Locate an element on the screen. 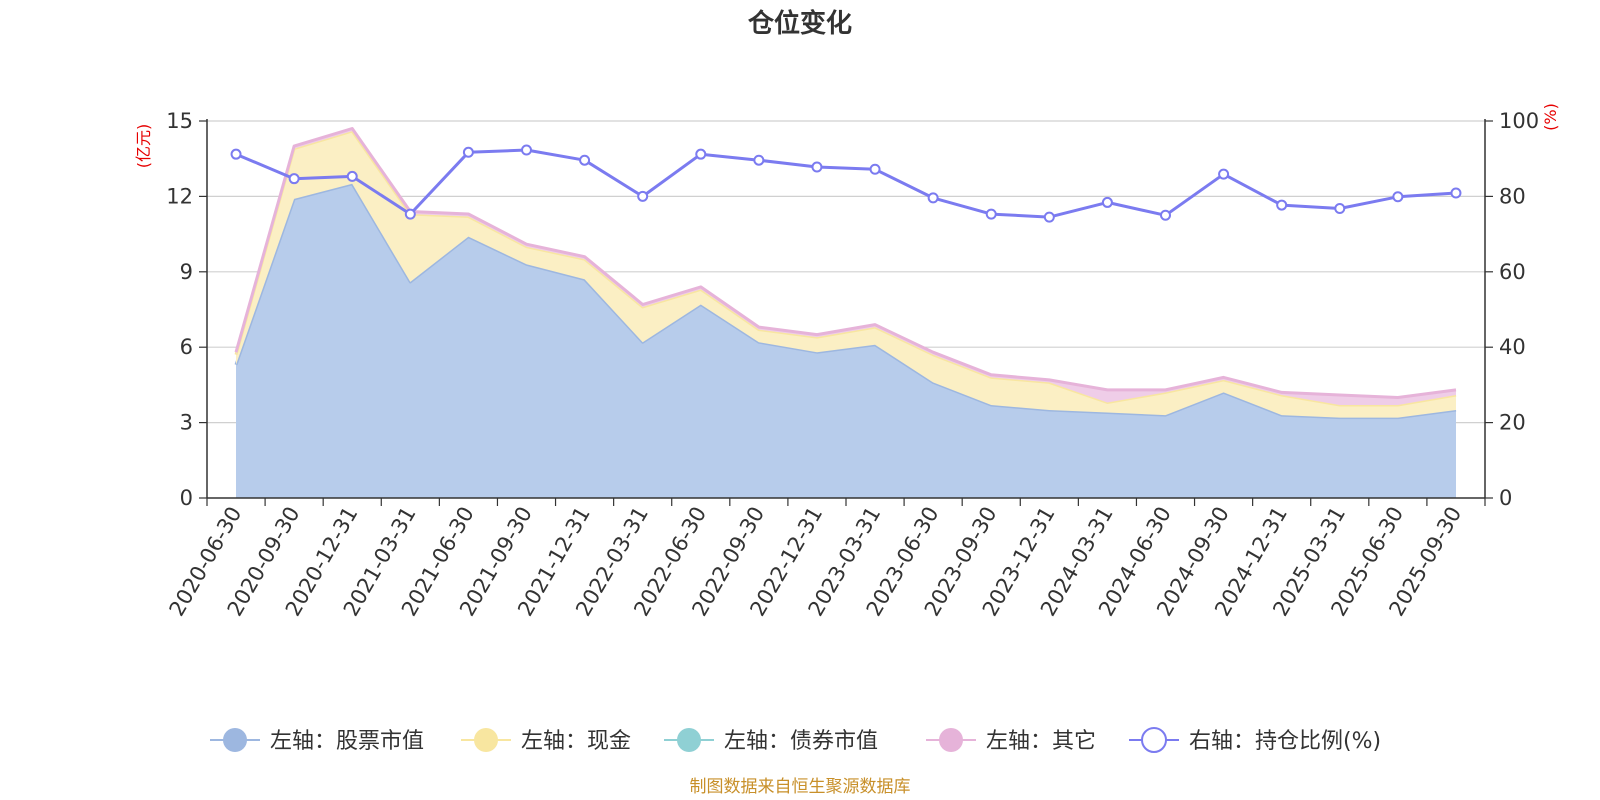  left-tick-label: 15 is located at coordinates (179, 121).